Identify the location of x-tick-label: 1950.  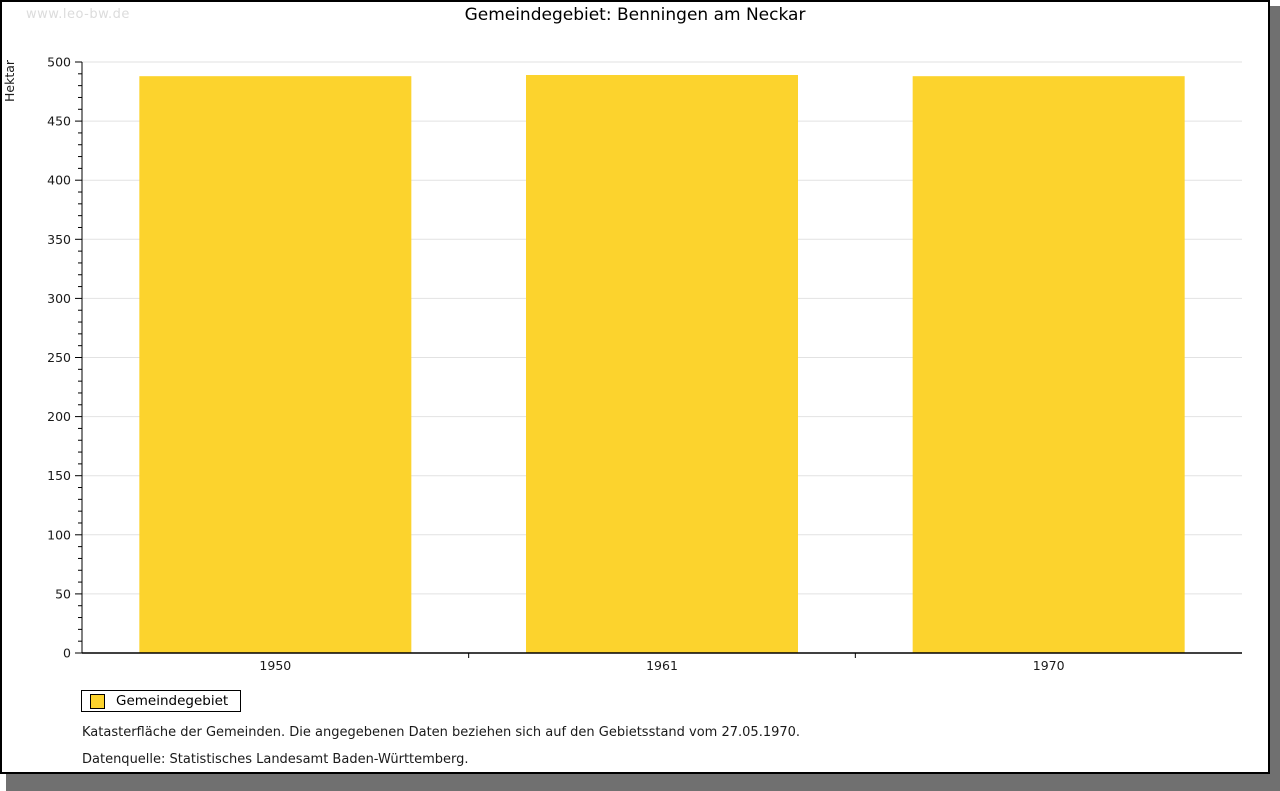
(275, 665).